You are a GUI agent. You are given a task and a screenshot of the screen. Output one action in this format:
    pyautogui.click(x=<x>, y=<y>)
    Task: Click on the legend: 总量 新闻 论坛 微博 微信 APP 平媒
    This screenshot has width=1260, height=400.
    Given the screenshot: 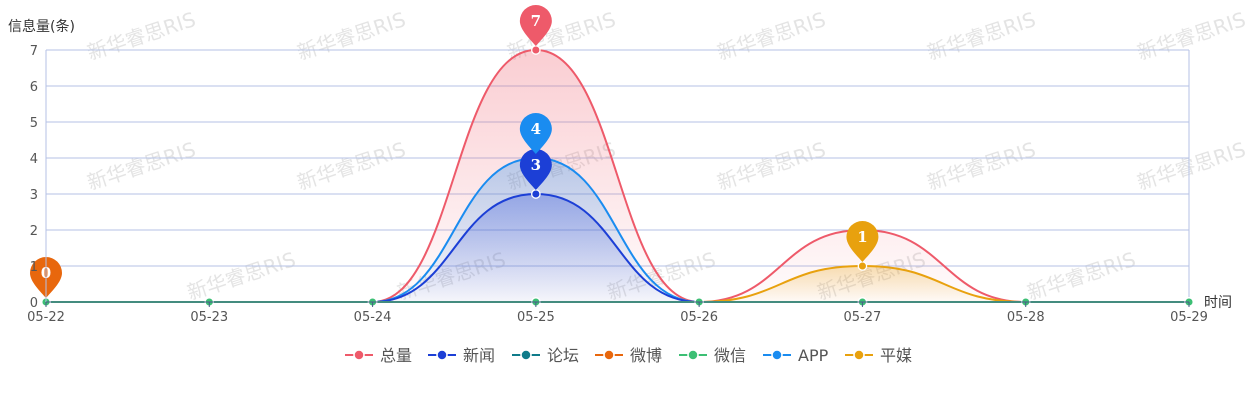 What is the action you would take?
    pyautogui.click(x=628, y=355)
    